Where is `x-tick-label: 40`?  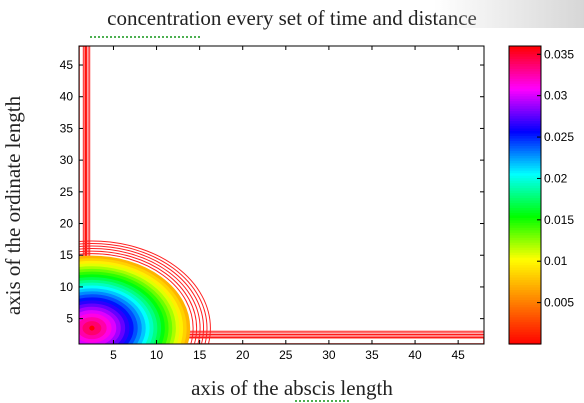
x-tick-label: 40 is located at coordinates (415, 355).